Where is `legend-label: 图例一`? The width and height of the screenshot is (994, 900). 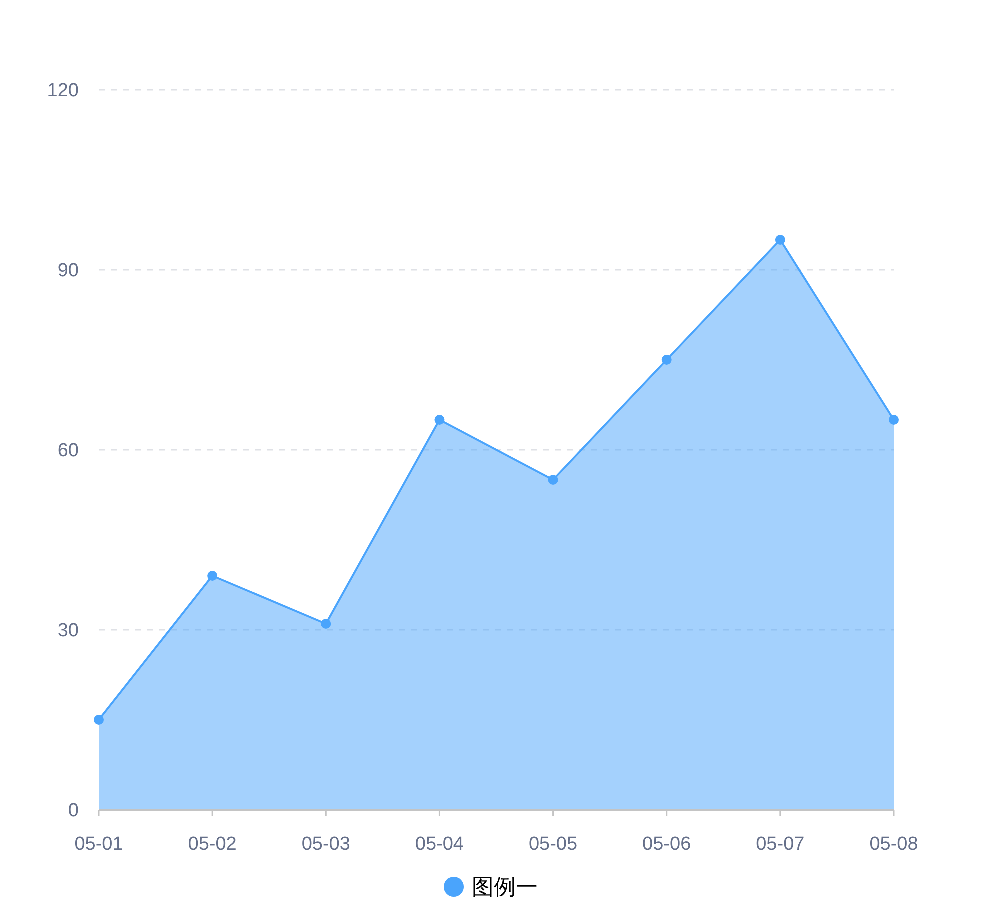
legend-label: 图例一 is located at coordinates (505, 887).